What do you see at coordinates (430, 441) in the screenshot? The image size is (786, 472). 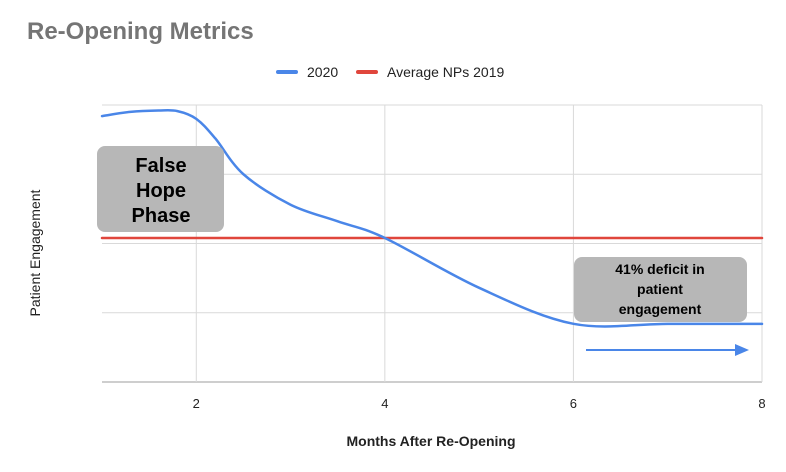 I see `x-axis-title: Months After Re-Opening` at bounding box center [430, 441].